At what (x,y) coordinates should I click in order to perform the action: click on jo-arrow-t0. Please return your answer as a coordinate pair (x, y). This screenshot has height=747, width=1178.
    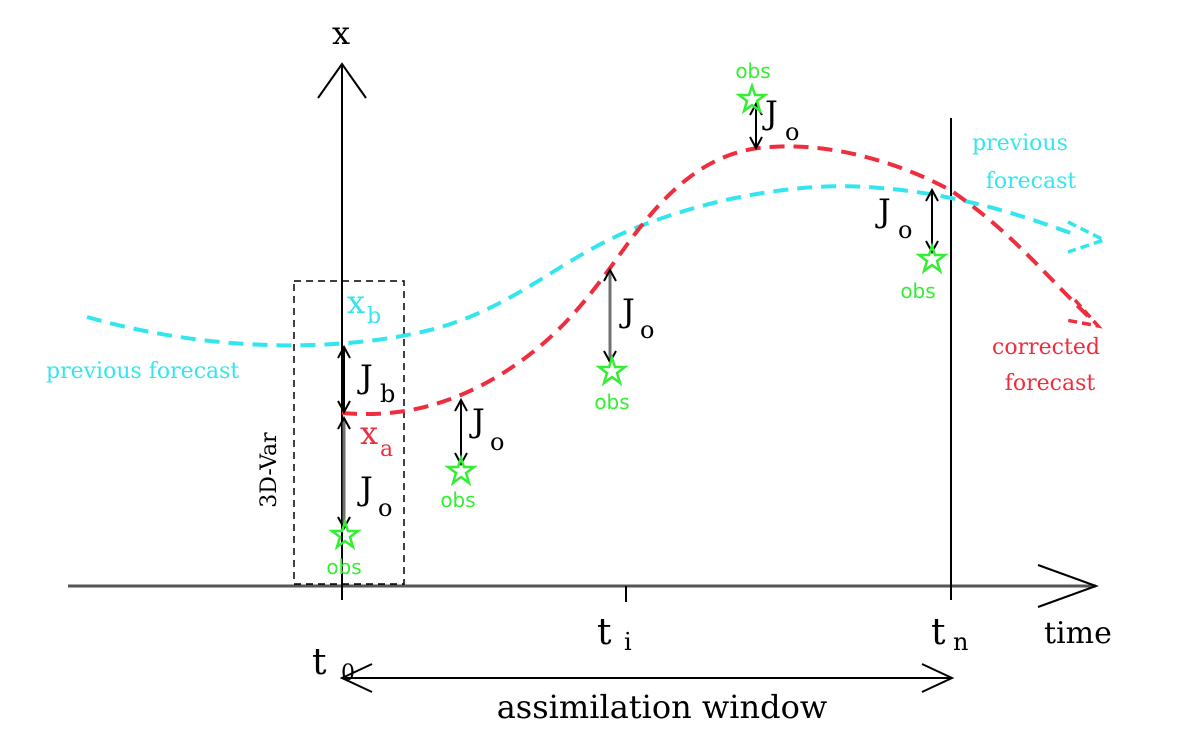
    Looking at the image, I should click on (344, 473).